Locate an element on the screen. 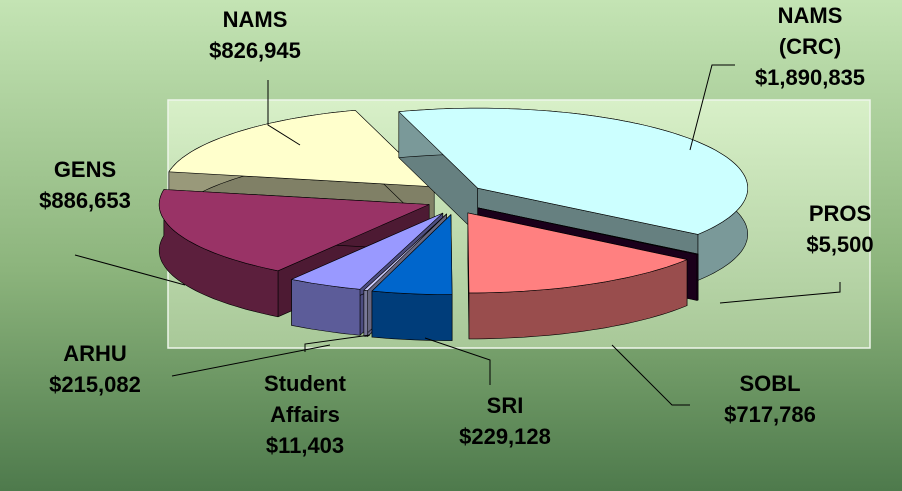 The height and width of the screenshot is (491, 902). category-label: NAMS (CRC) is located at coordinates (810, 31).